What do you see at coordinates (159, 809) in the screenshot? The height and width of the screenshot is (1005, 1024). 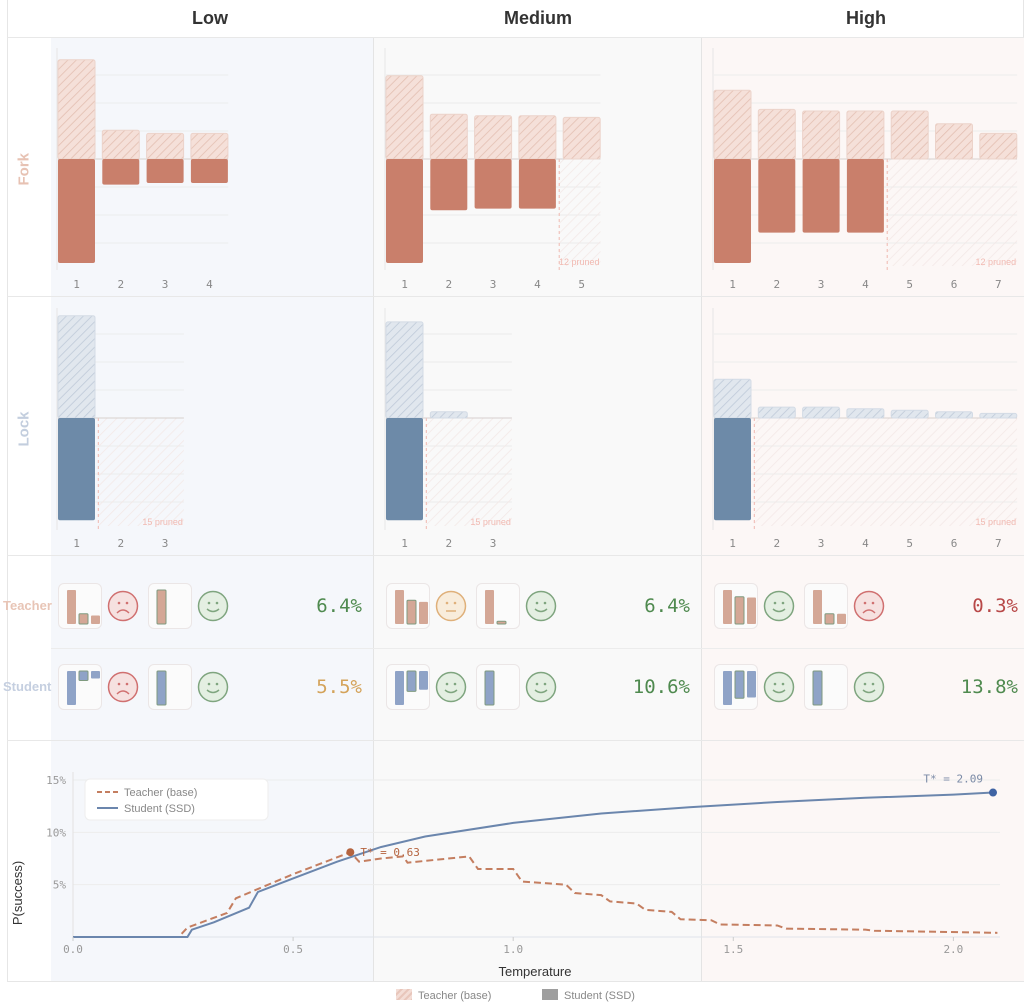 I see `legend-student-label: Student (SSD)` at bounding box center [159, 809].